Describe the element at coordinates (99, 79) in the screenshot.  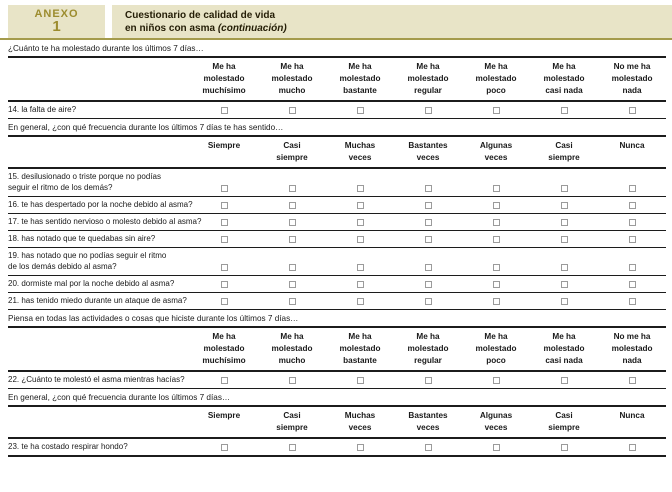
I see `blank-cell` at that location.